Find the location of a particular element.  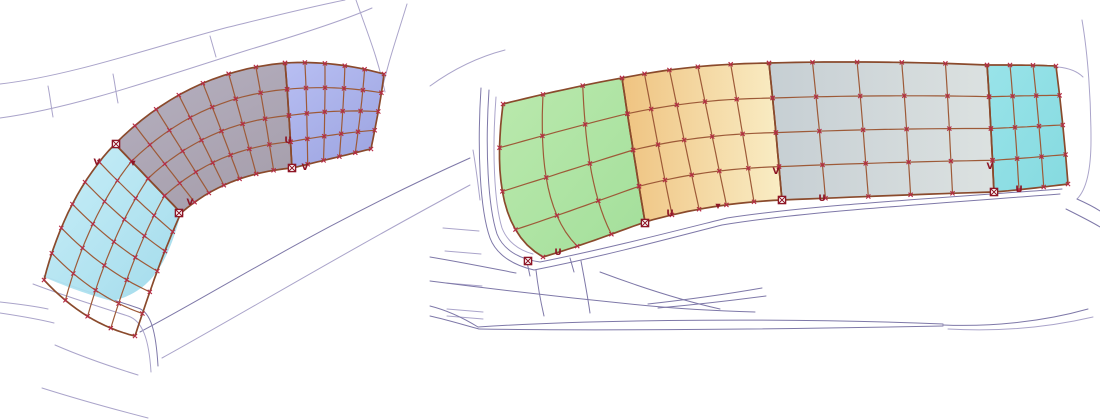

patch-corner-markers-wheel-arch-view: V V U V is located at coordinates (201, 177).